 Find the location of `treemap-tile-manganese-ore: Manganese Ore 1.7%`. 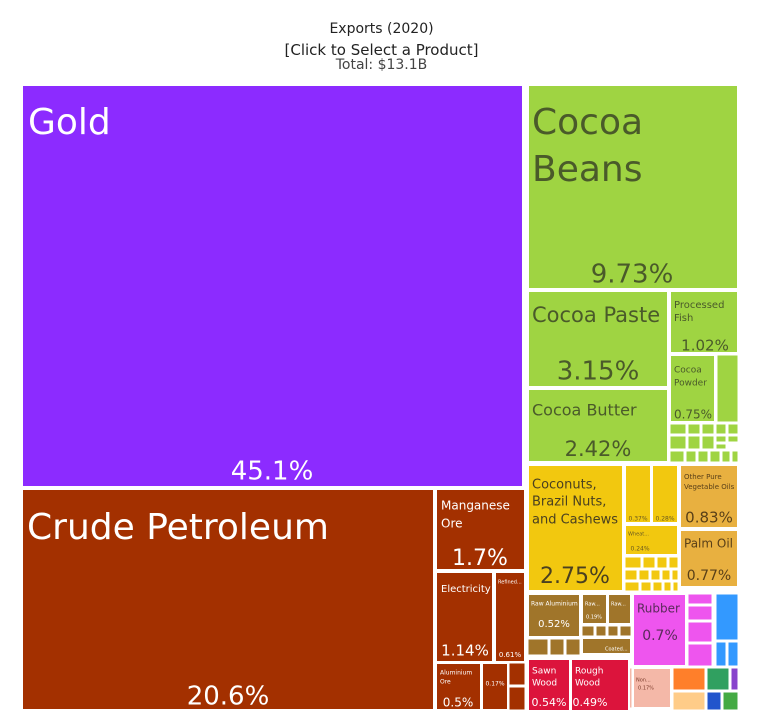

treemap-tile-manganese-ore: Manganese Ore 1.7% is located at coordinates (480, 529).